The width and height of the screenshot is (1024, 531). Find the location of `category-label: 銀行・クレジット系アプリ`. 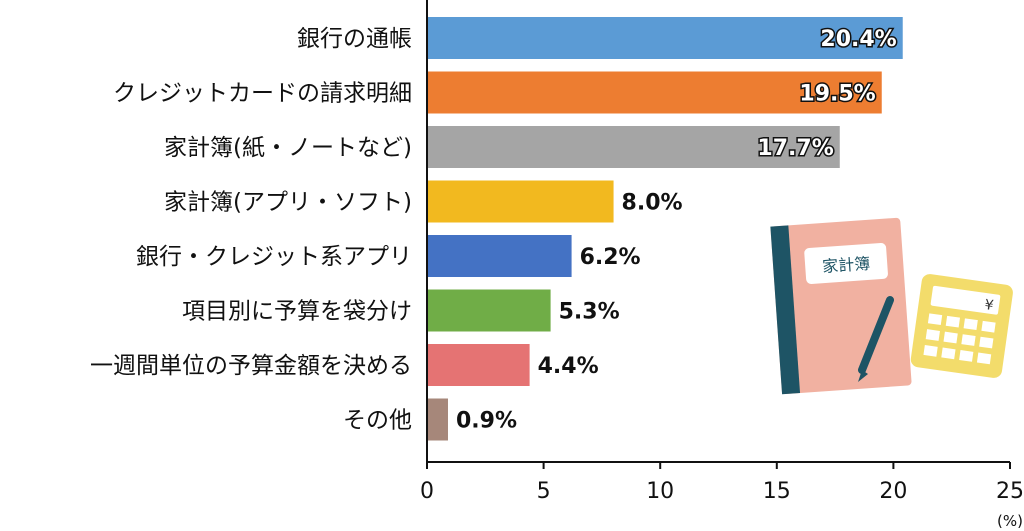

category-label: 銀行・クレジット系アプリ is located at coordinates (274, 257).